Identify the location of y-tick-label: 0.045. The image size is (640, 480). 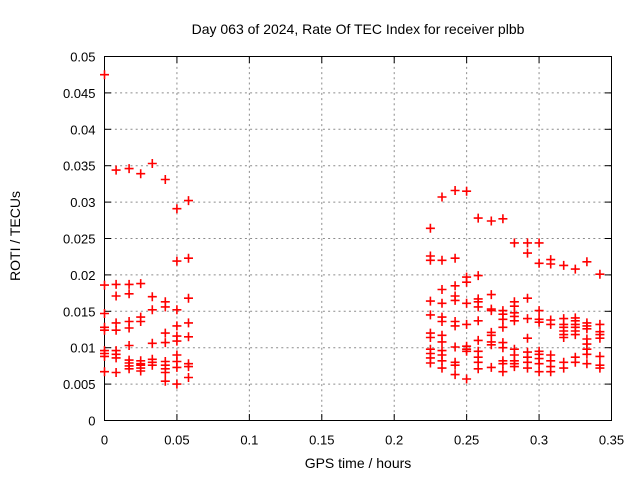
(79, 93).